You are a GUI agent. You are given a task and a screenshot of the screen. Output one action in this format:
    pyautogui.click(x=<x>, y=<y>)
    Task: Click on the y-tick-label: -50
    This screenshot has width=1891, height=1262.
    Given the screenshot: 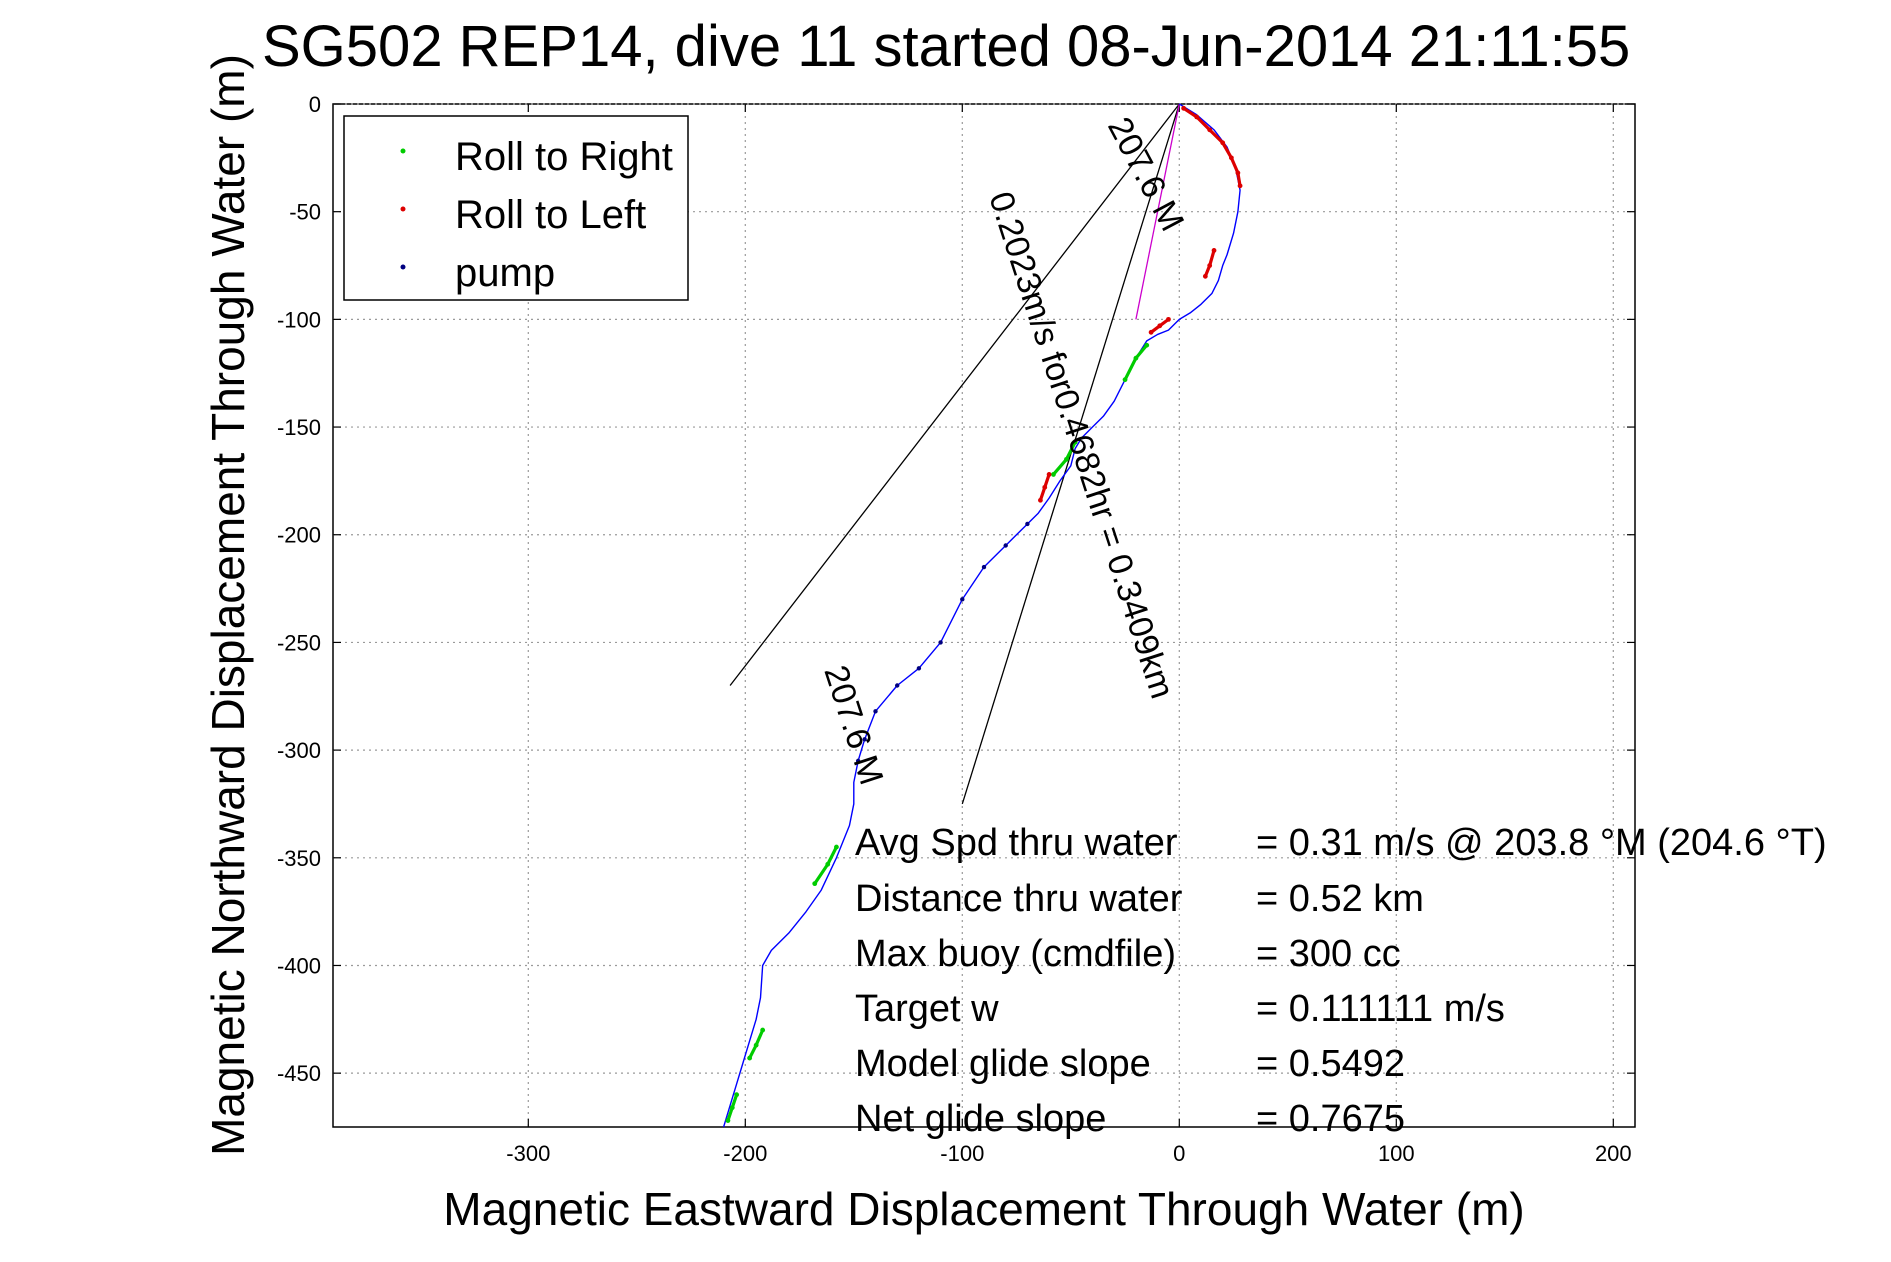 What is the action you would take?
    pyautogui.click(x=305, y=212)
    